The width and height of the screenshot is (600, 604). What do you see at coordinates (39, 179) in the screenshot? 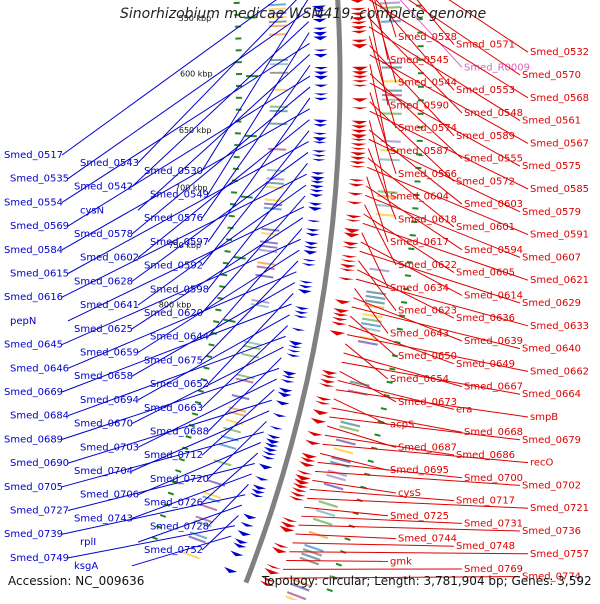
I see `gene-label-minus: Smed_0535` at bounding box center [39, 179].